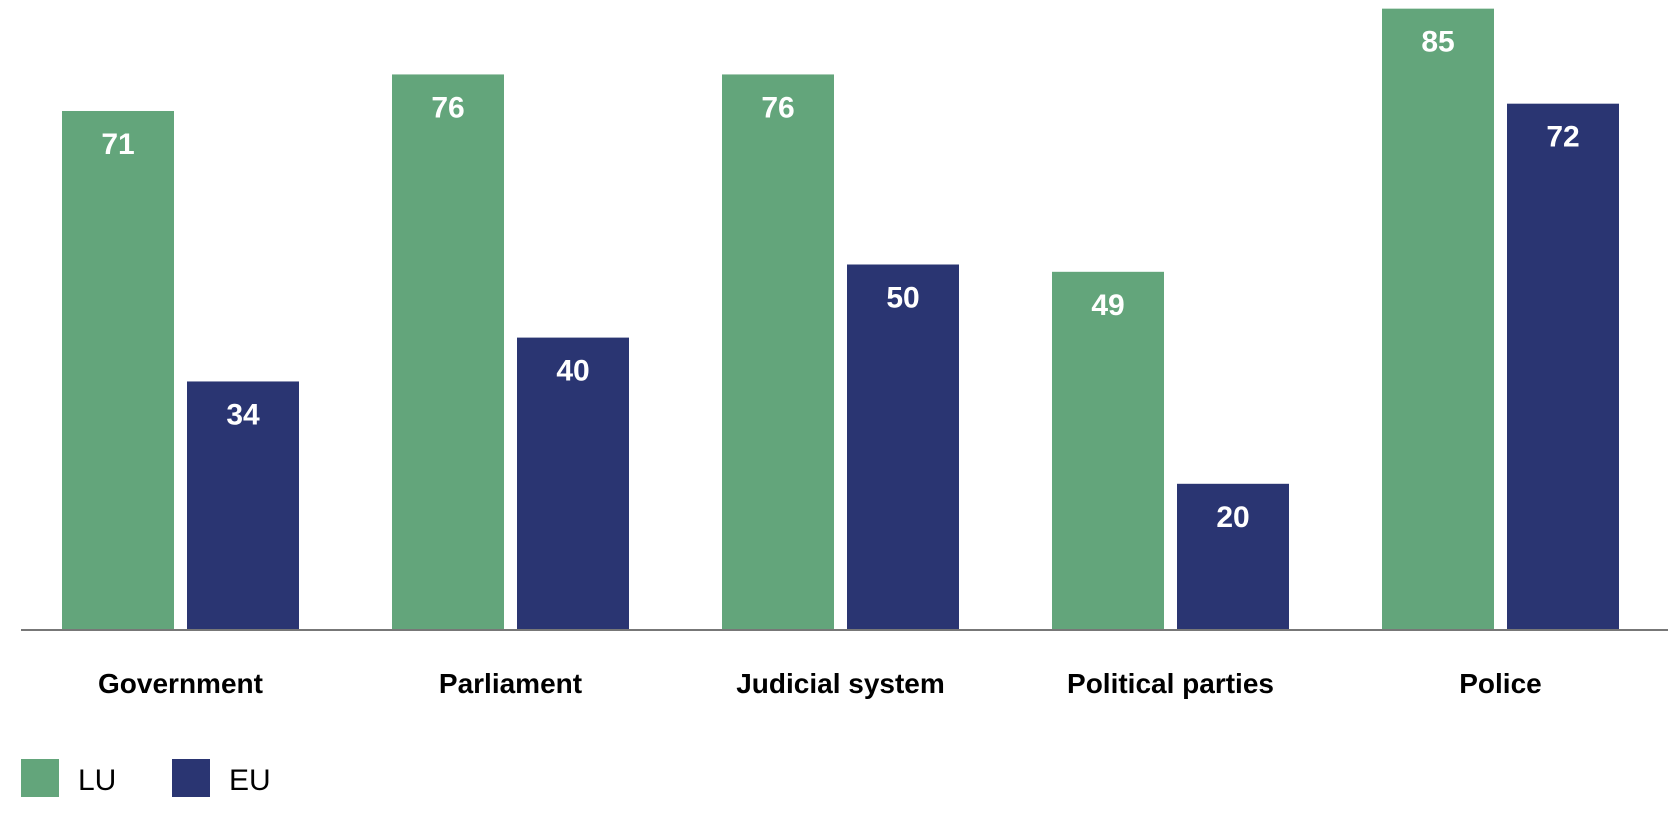  I want to click on data-label: 72, so click(1562, 137).